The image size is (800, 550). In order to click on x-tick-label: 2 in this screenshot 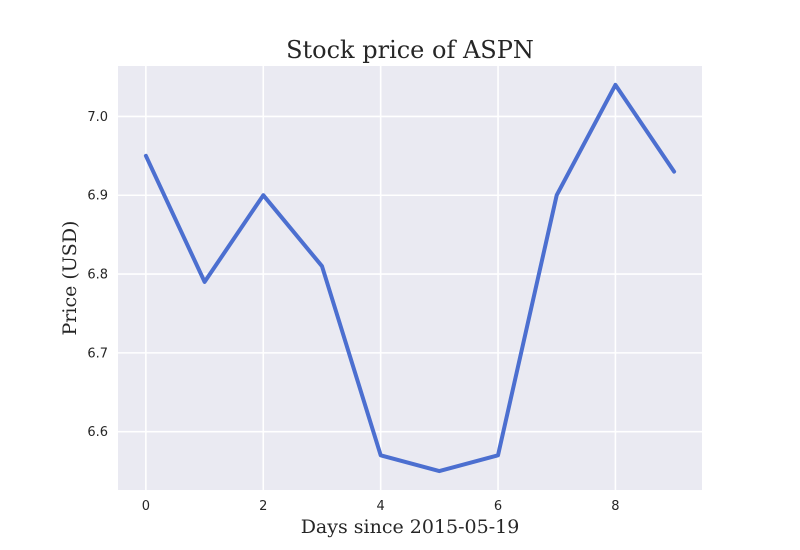, I will do `click(263, 506)`.